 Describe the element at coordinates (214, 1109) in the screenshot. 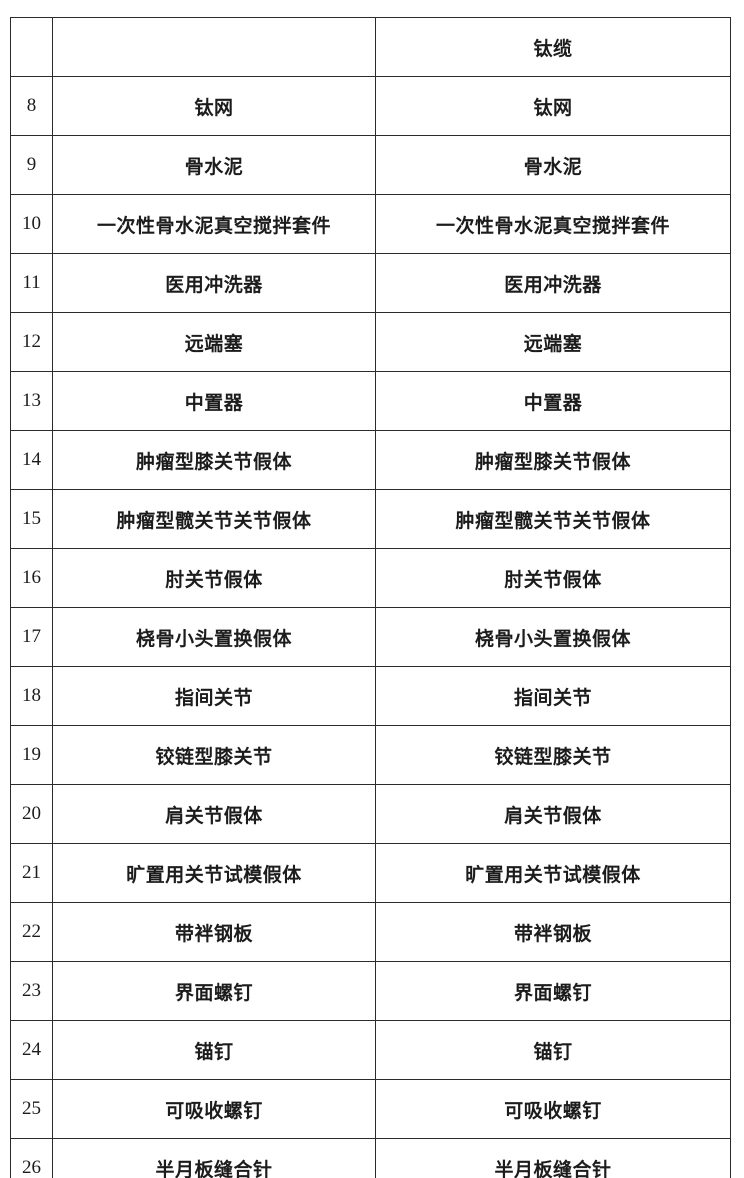

I see `name-cell-left: 可吸收螺钉` at that location.